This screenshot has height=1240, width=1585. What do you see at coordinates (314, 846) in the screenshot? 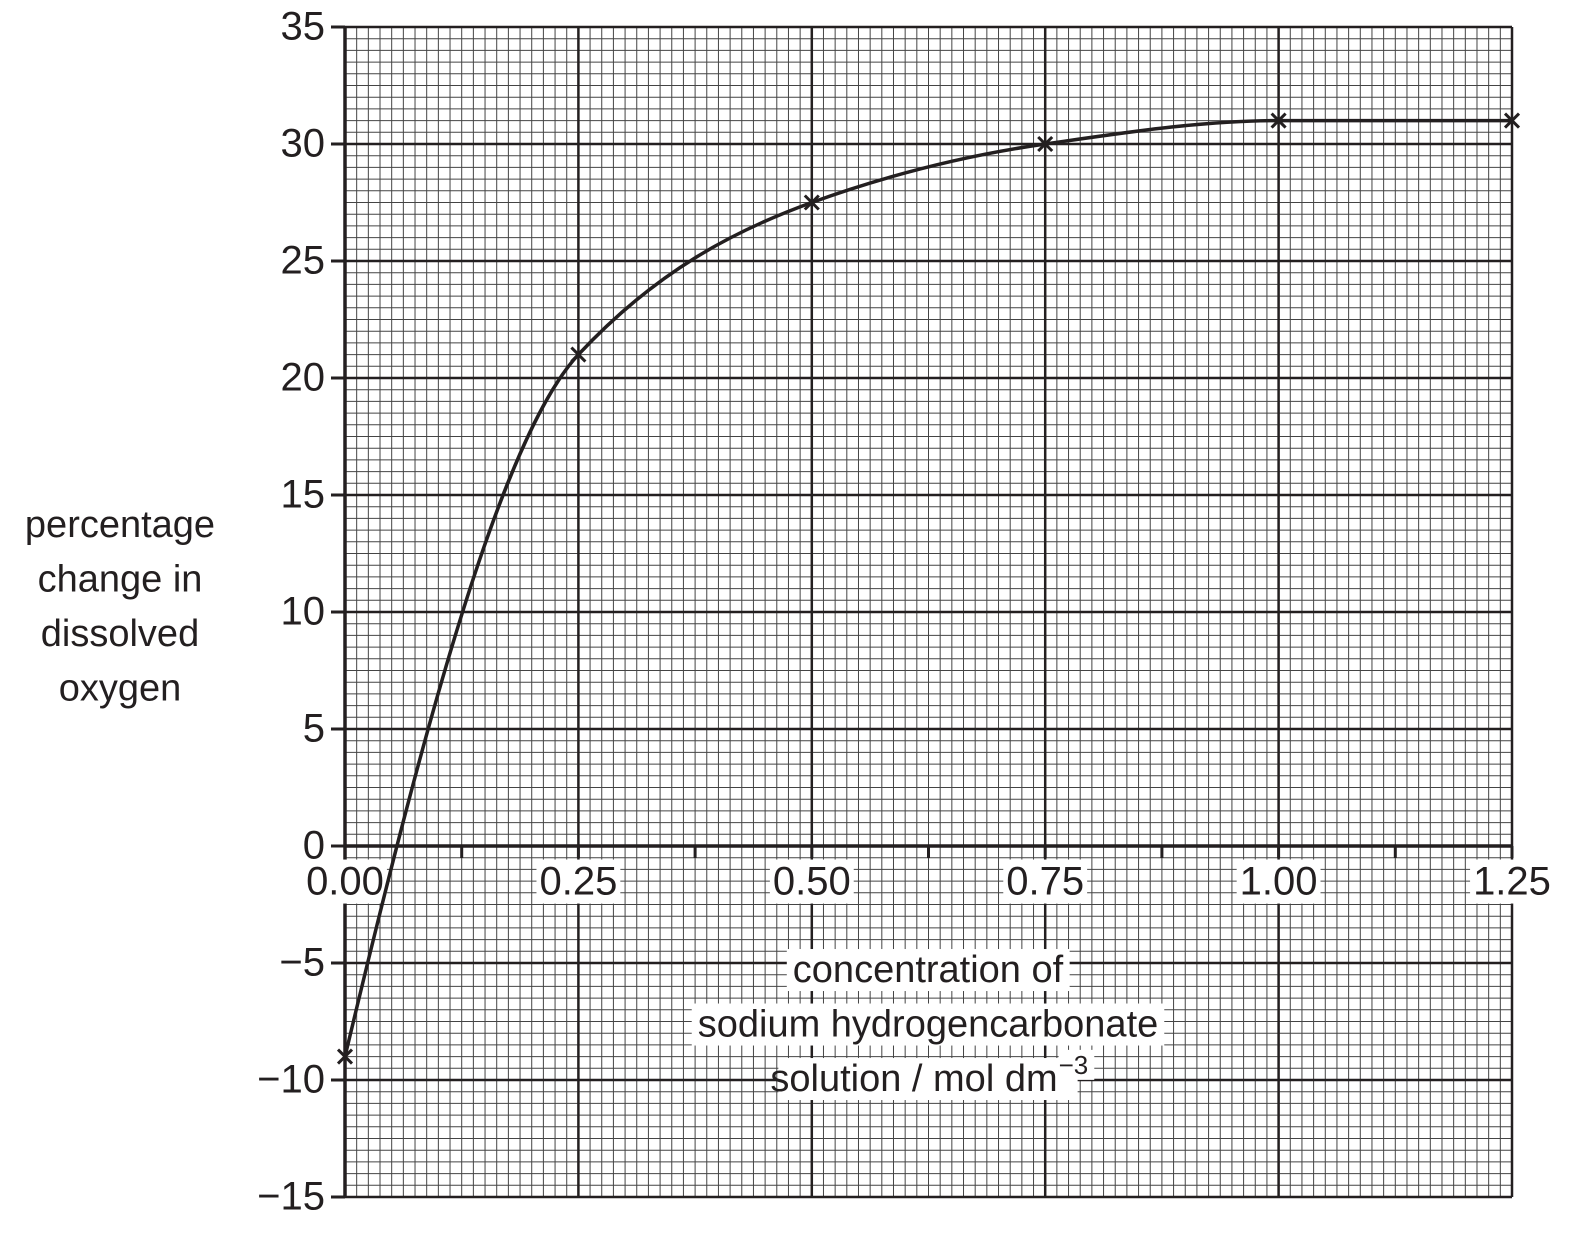
I see `y-tick-label: 0` at bounding box center [314, 846].